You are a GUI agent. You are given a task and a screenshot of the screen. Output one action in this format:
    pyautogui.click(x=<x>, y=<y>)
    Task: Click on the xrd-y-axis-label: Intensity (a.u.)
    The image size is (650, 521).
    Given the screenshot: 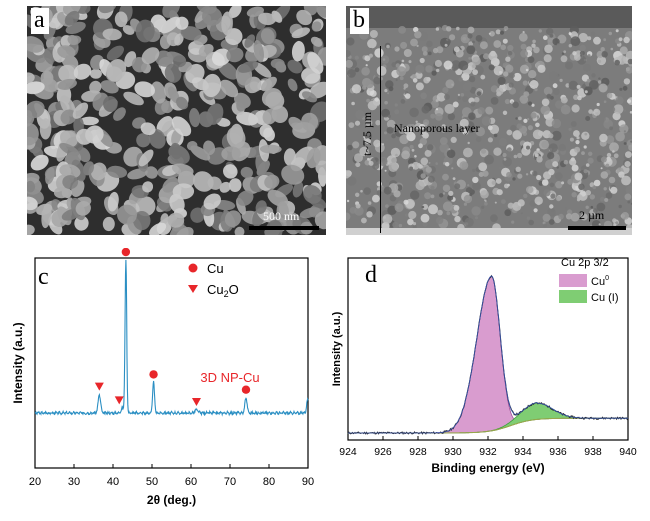 What is the action you would take?
    pyautogui.click(x=18, y=362)
    